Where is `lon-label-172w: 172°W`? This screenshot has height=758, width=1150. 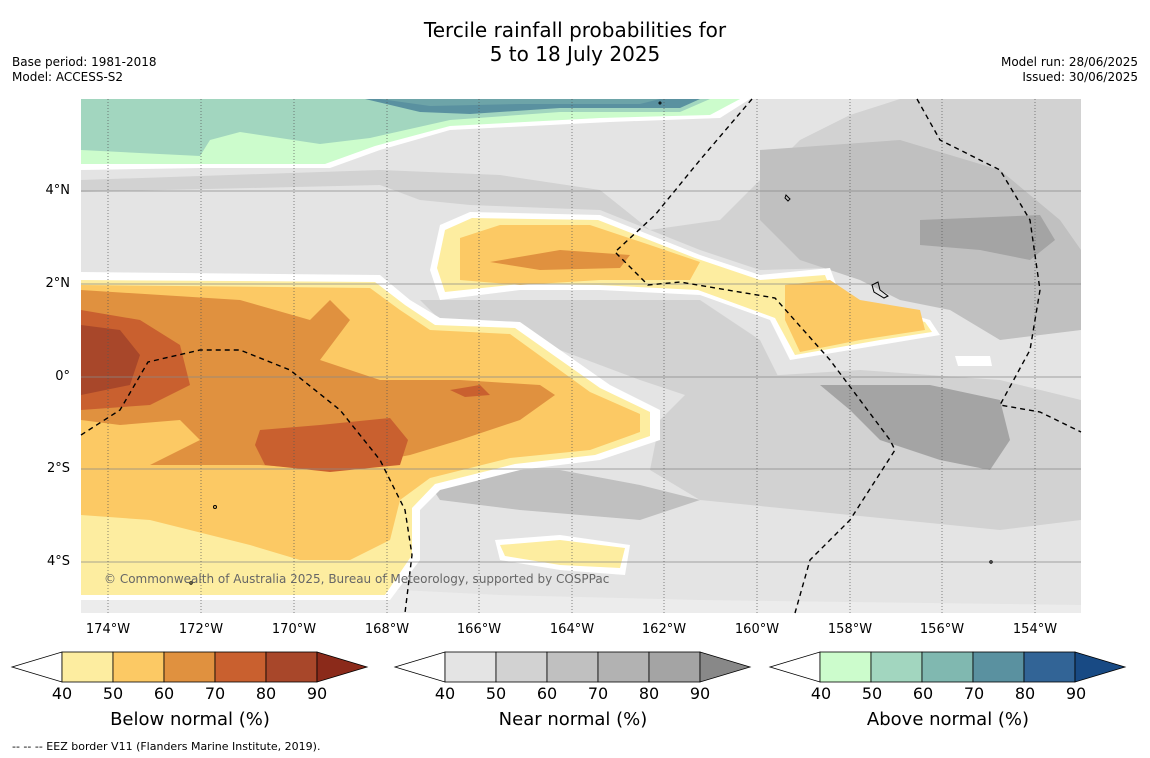 lon-label-172w: 172°W is located at coordinates (201, 629).